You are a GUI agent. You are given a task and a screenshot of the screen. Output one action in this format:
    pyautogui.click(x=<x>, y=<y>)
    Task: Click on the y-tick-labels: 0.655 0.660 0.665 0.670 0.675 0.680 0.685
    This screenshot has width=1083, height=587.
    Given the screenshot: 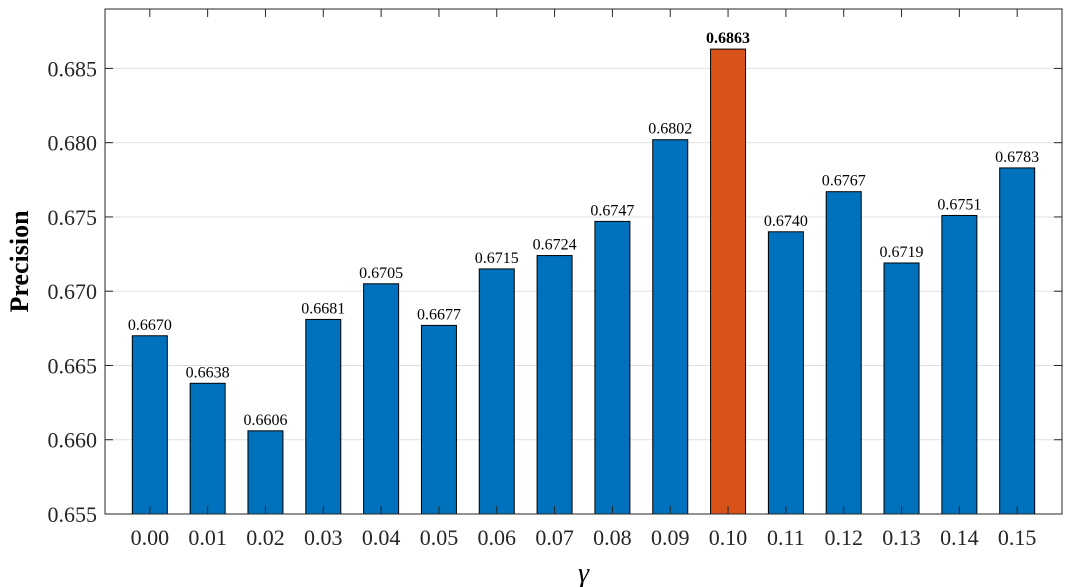 What is the action you would take?
    pyautogui.click(x=73, y=291)
    